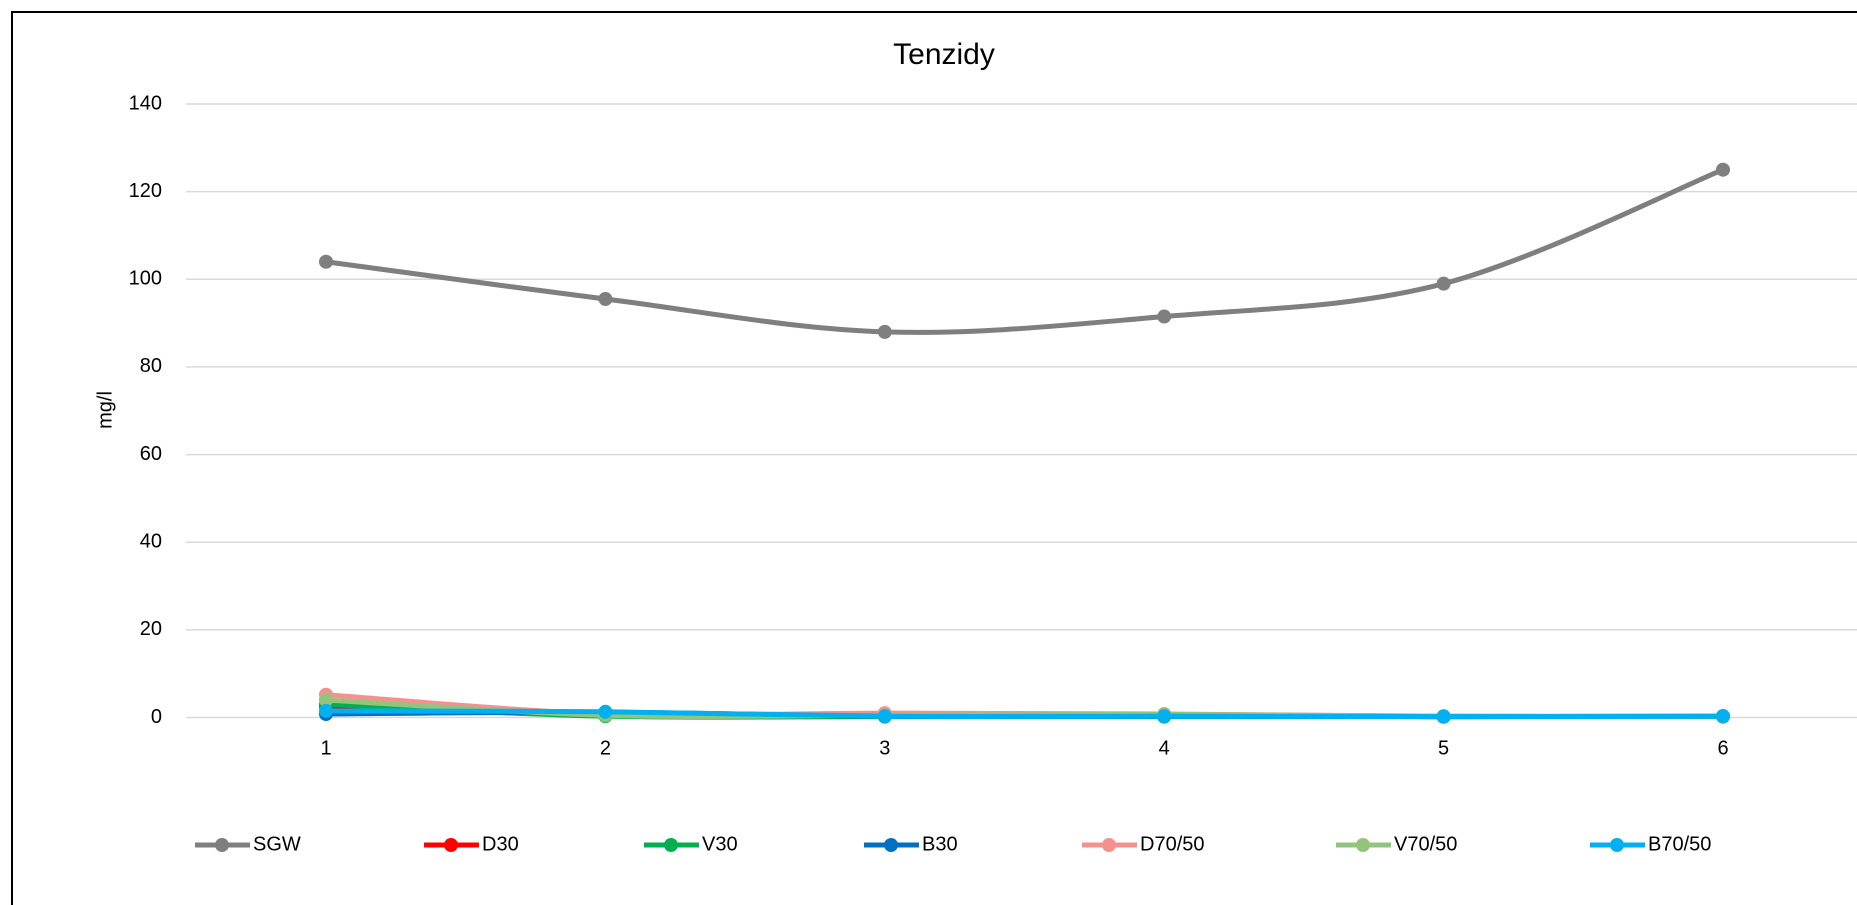 This screenshot has width=1857, height=905. I want to click on legend-item: D70/50, so click(1143, 844).